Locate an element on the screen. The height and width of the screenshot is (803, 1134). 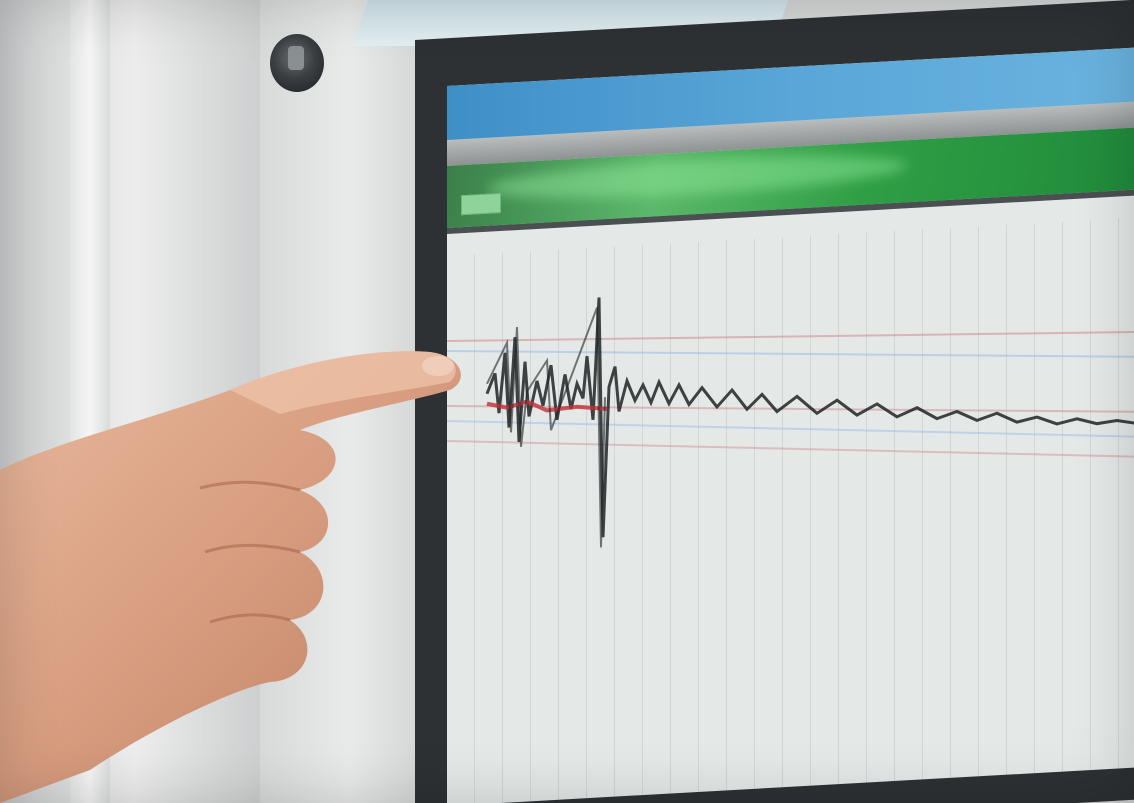
mount-bolt-icon is located at coordinates (297, 63).